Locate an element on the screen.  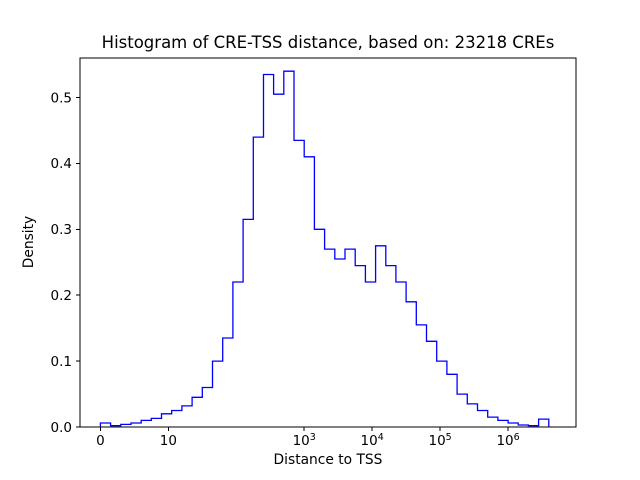
x-tick-label: 0 is located at coordinates (100, 441).